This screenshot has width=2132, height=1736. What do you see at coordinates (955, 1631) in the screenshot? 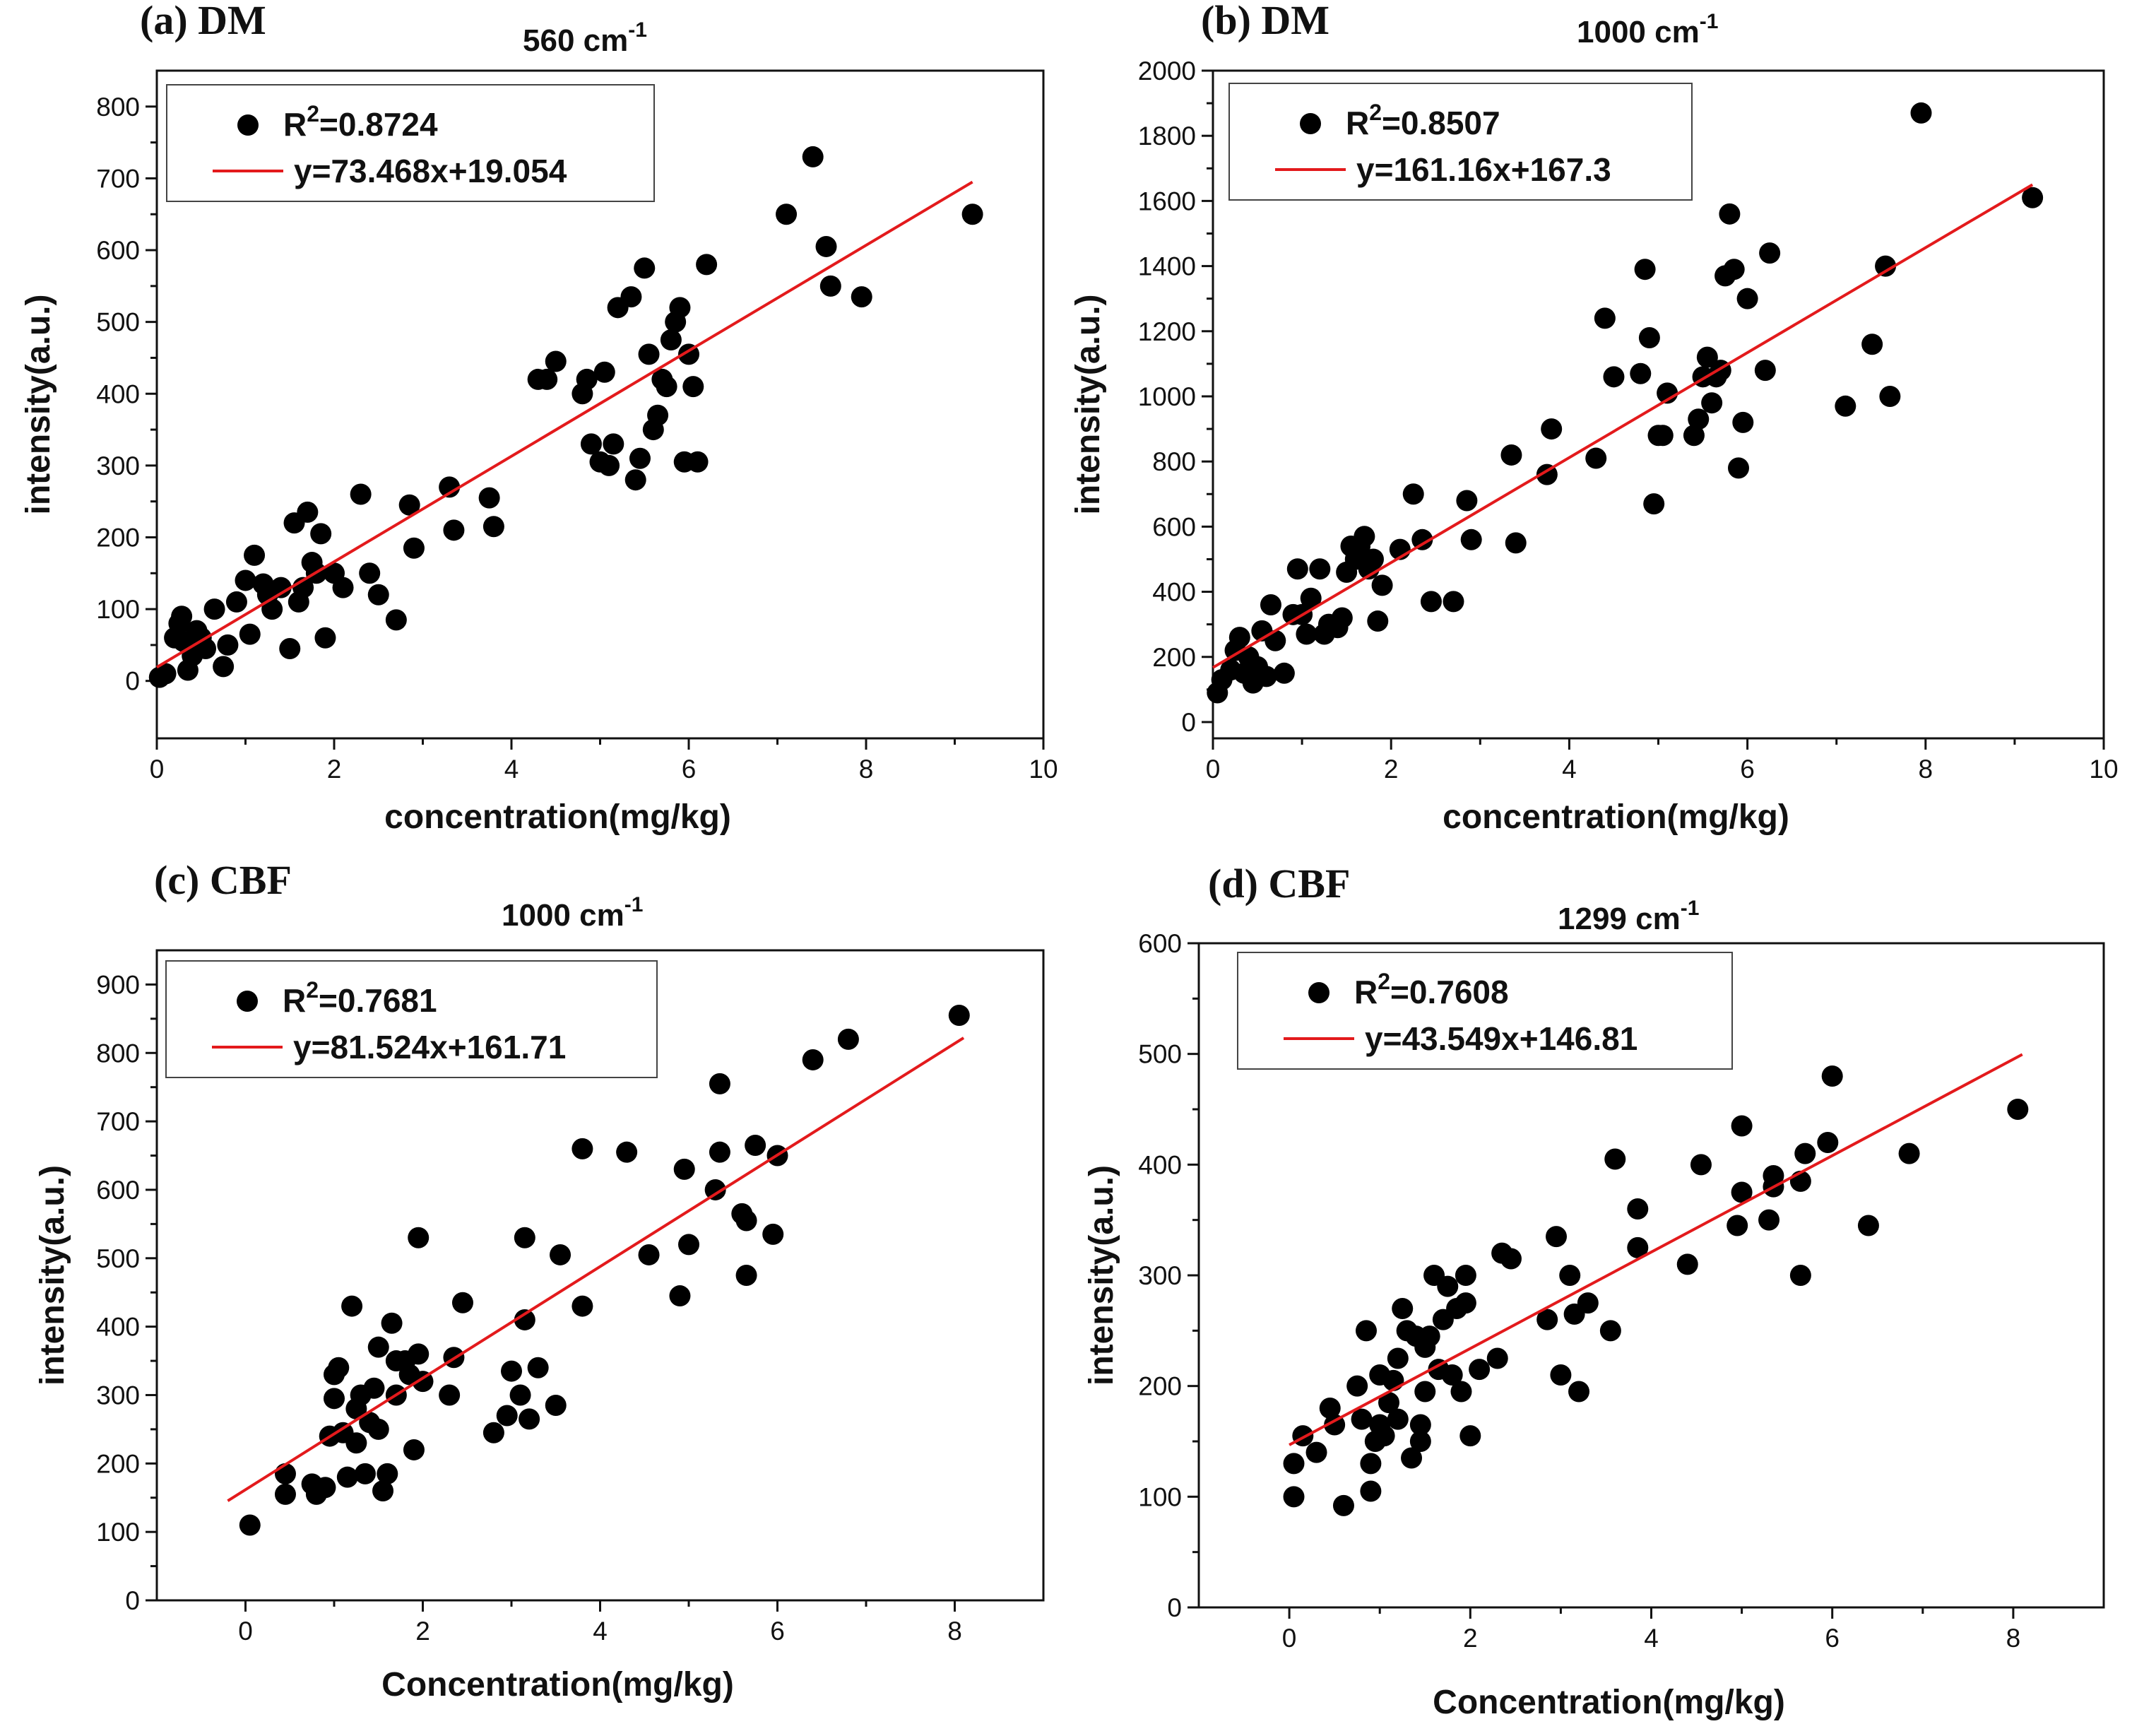
I see `x-tick-label: 8` at bounding box center [955, 1631].